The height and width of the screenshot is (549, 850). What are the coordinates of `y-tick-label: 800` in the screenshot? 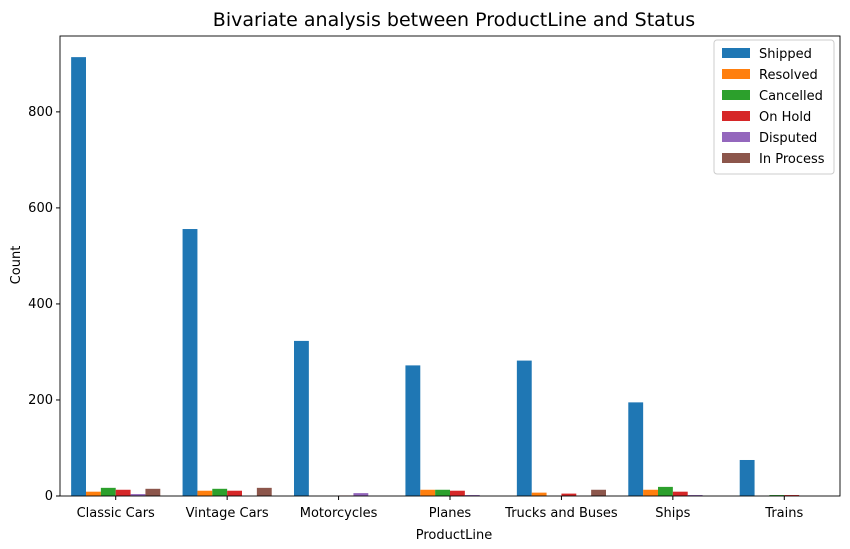 It's located at (40, 112).